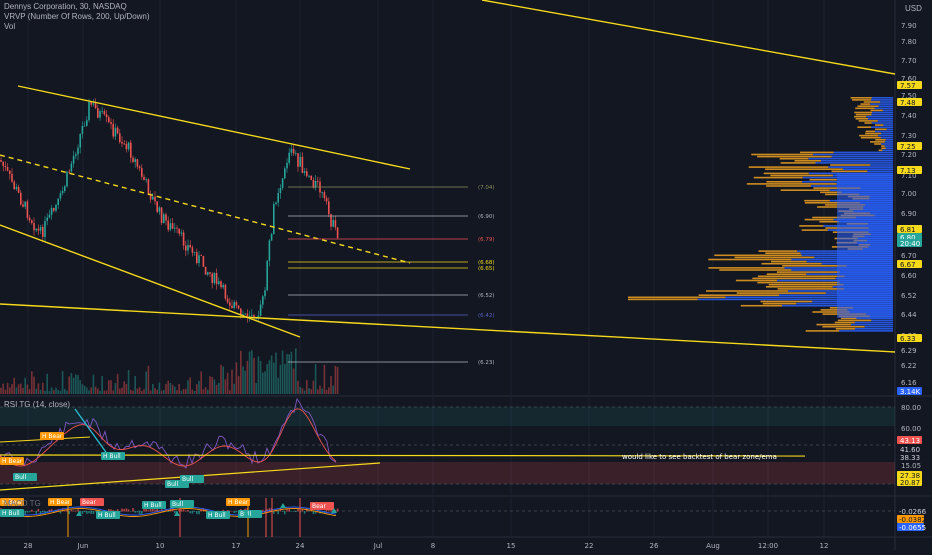 Image resolution: width=932 pixels, height=555 pixels. Describe the element at coordinates (910, 483) in the screenshot. I see `rsi-badge-label: 20.87` at that location.